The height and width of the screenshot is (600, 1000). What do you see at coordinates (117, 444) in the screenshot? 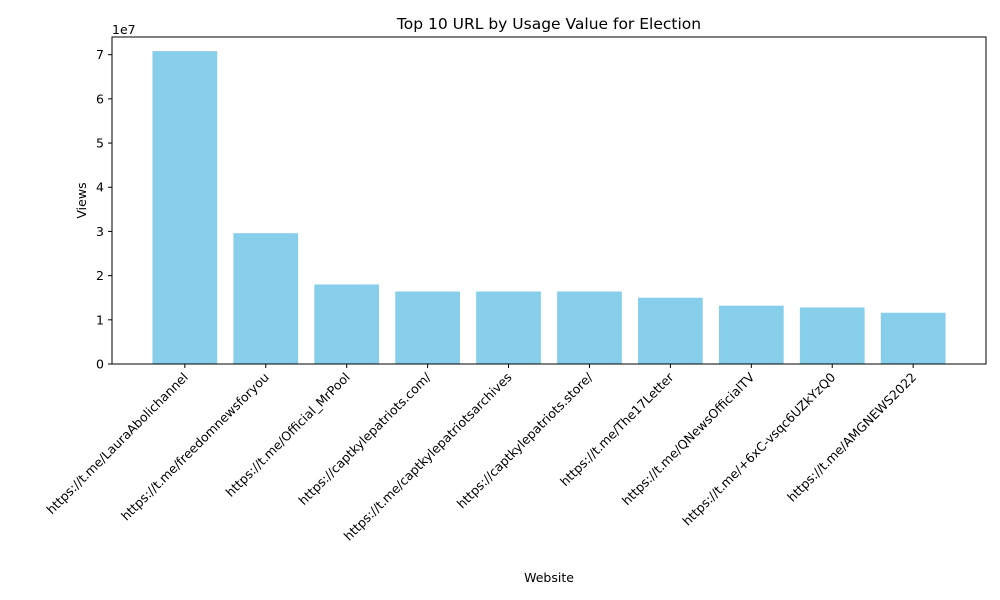
I see `x-tick-label: https://t.me/LauraAbolichannel` at bounding box center [117, 444].